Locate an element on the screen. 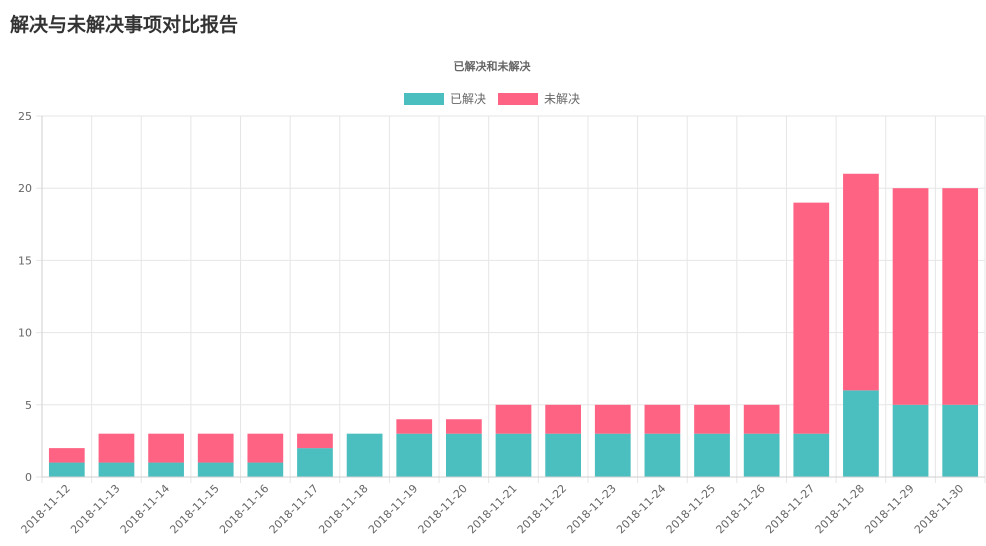 This screenshot has height=546, width=986. x-tick-label: 2018-11-29 is located at coordinates (889, 509).